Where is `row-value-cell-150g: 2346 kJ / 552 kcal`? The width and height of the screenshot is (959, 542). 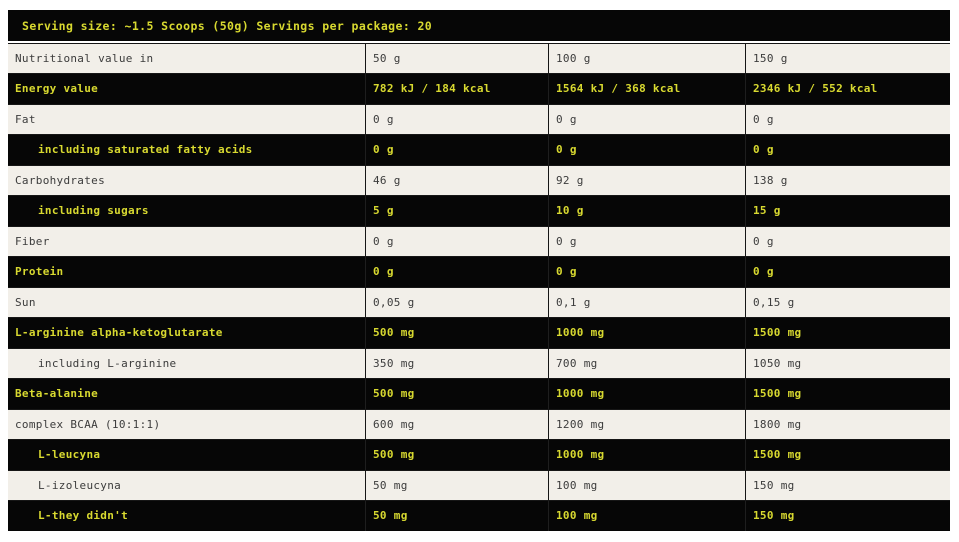 row-value-cell-150g: 2346 kJ / 552 kcal is located at coordinates (847, 88).